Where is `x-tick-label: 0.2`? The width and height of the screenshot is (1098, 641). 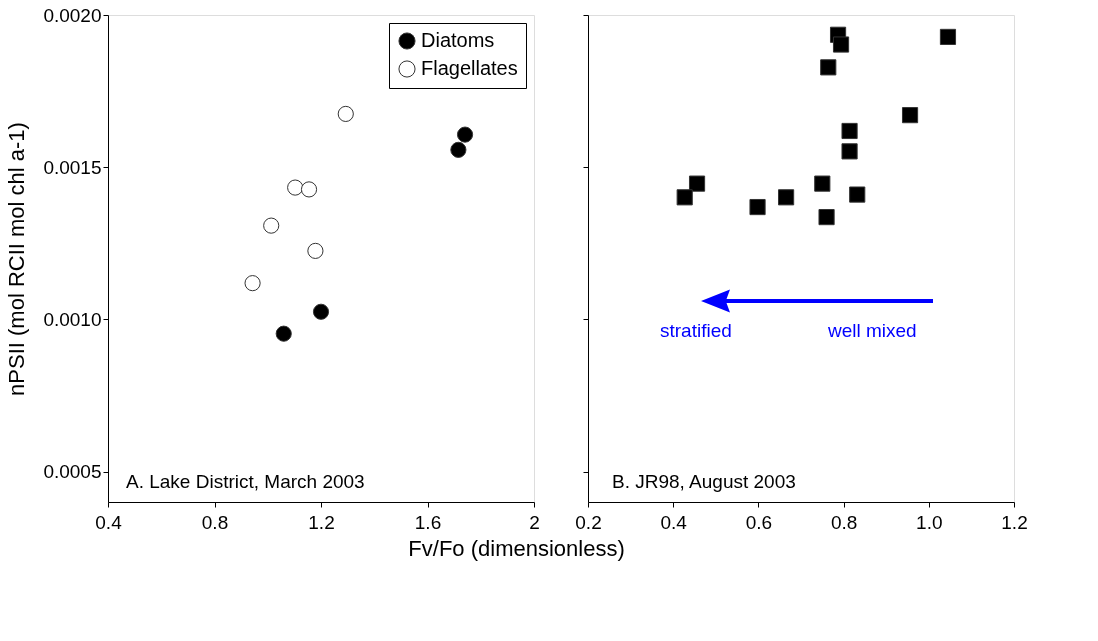 x-tick-label: 0.2 is located at coordinates (588, 522).